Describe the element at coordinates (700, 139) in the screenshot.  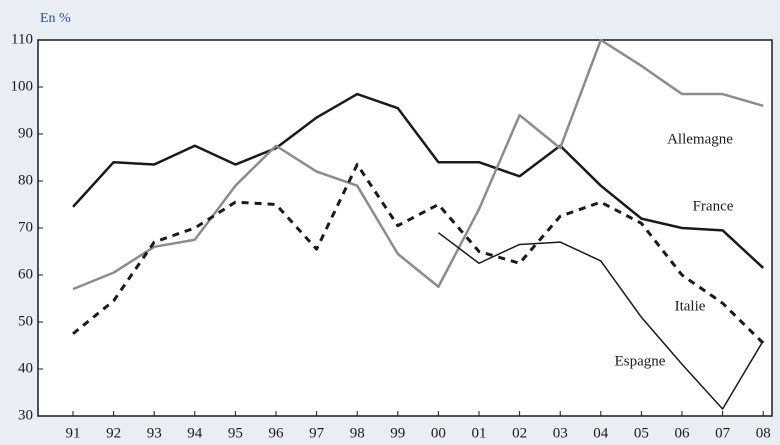
I see `series-label: Allemagne` at that location.